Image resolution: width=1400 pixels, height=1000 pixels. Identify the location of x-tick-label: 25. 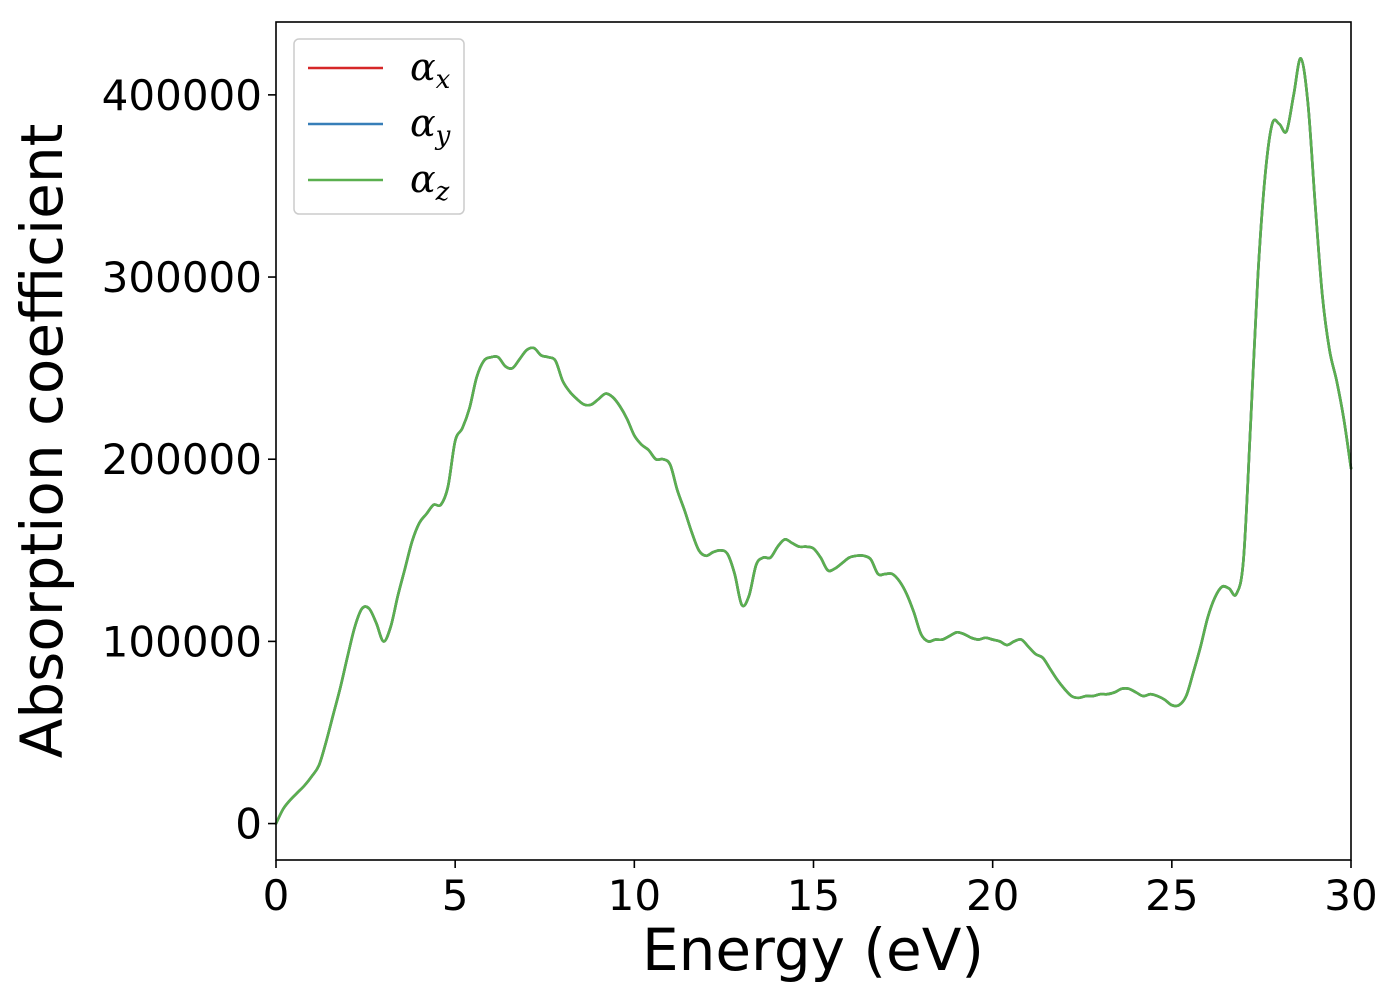
(1171, 895).